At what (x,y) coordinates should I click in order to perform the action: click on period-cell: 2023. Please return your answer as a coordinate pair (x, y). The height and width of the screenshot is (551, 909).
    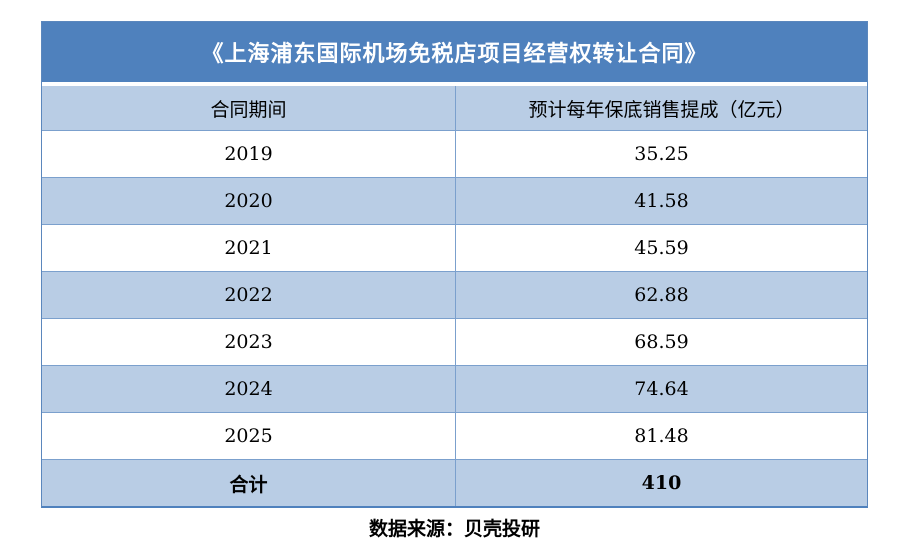
    Looking at the image, I should click on (249, 342).